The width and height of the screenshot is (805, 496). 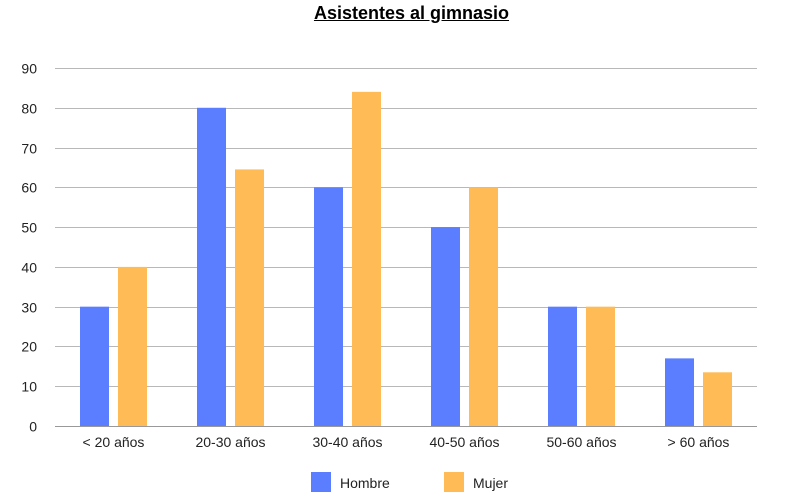 What do you see at coordinates (29, 268) in the screenshot?
I see `y-tick-label: 40` at bounding box center [29, 268].